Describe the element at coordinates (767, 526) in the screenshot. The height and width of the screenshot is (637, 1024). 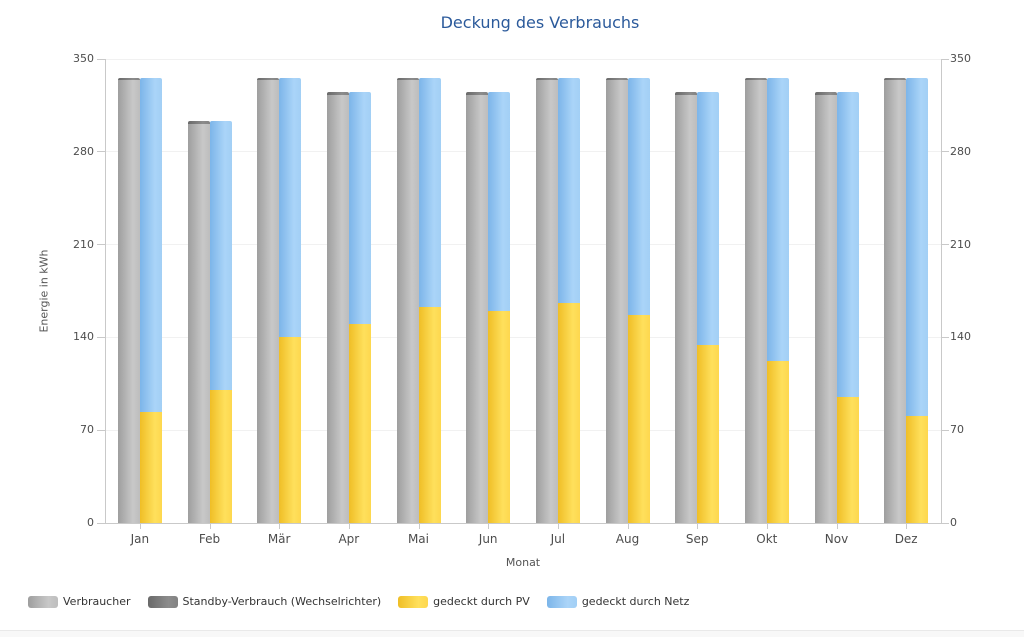
I see `x-tick-okt` at that location.